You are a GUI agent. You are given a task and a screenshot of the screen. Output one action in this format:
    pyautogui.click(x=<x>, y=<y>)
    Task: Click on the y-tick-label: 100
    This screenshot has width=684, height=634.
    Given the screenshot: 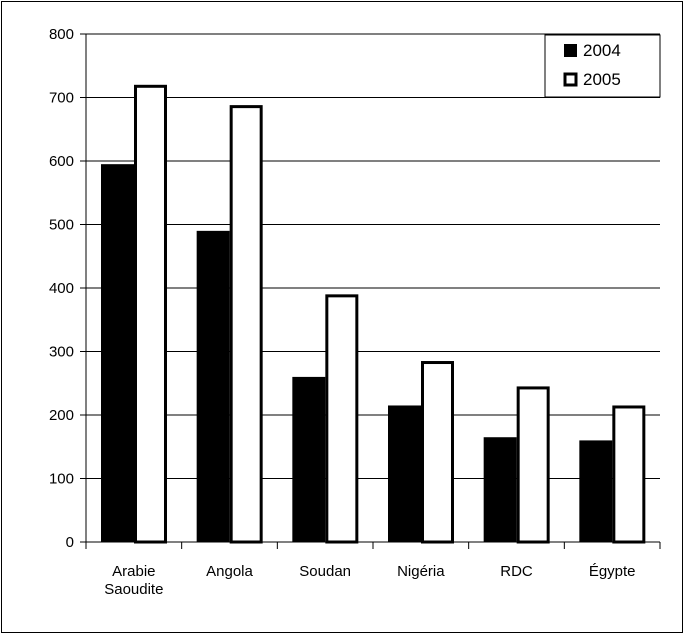 What is the action you would take?
    pyautogui.click(x=61, y=479)
    